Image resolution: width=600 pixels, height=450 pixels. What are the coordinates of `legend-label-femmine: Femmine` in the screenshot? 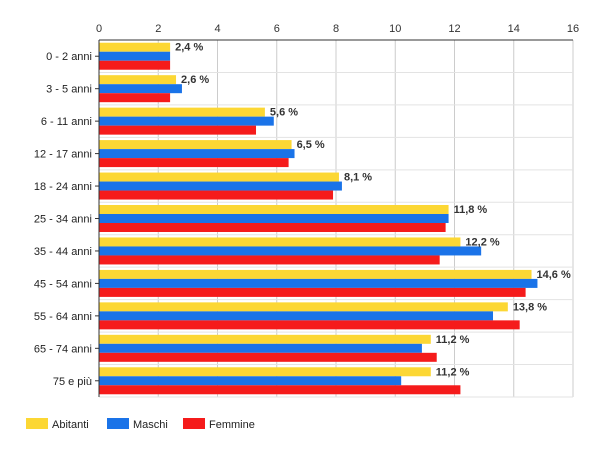 It's located at (232, 425).